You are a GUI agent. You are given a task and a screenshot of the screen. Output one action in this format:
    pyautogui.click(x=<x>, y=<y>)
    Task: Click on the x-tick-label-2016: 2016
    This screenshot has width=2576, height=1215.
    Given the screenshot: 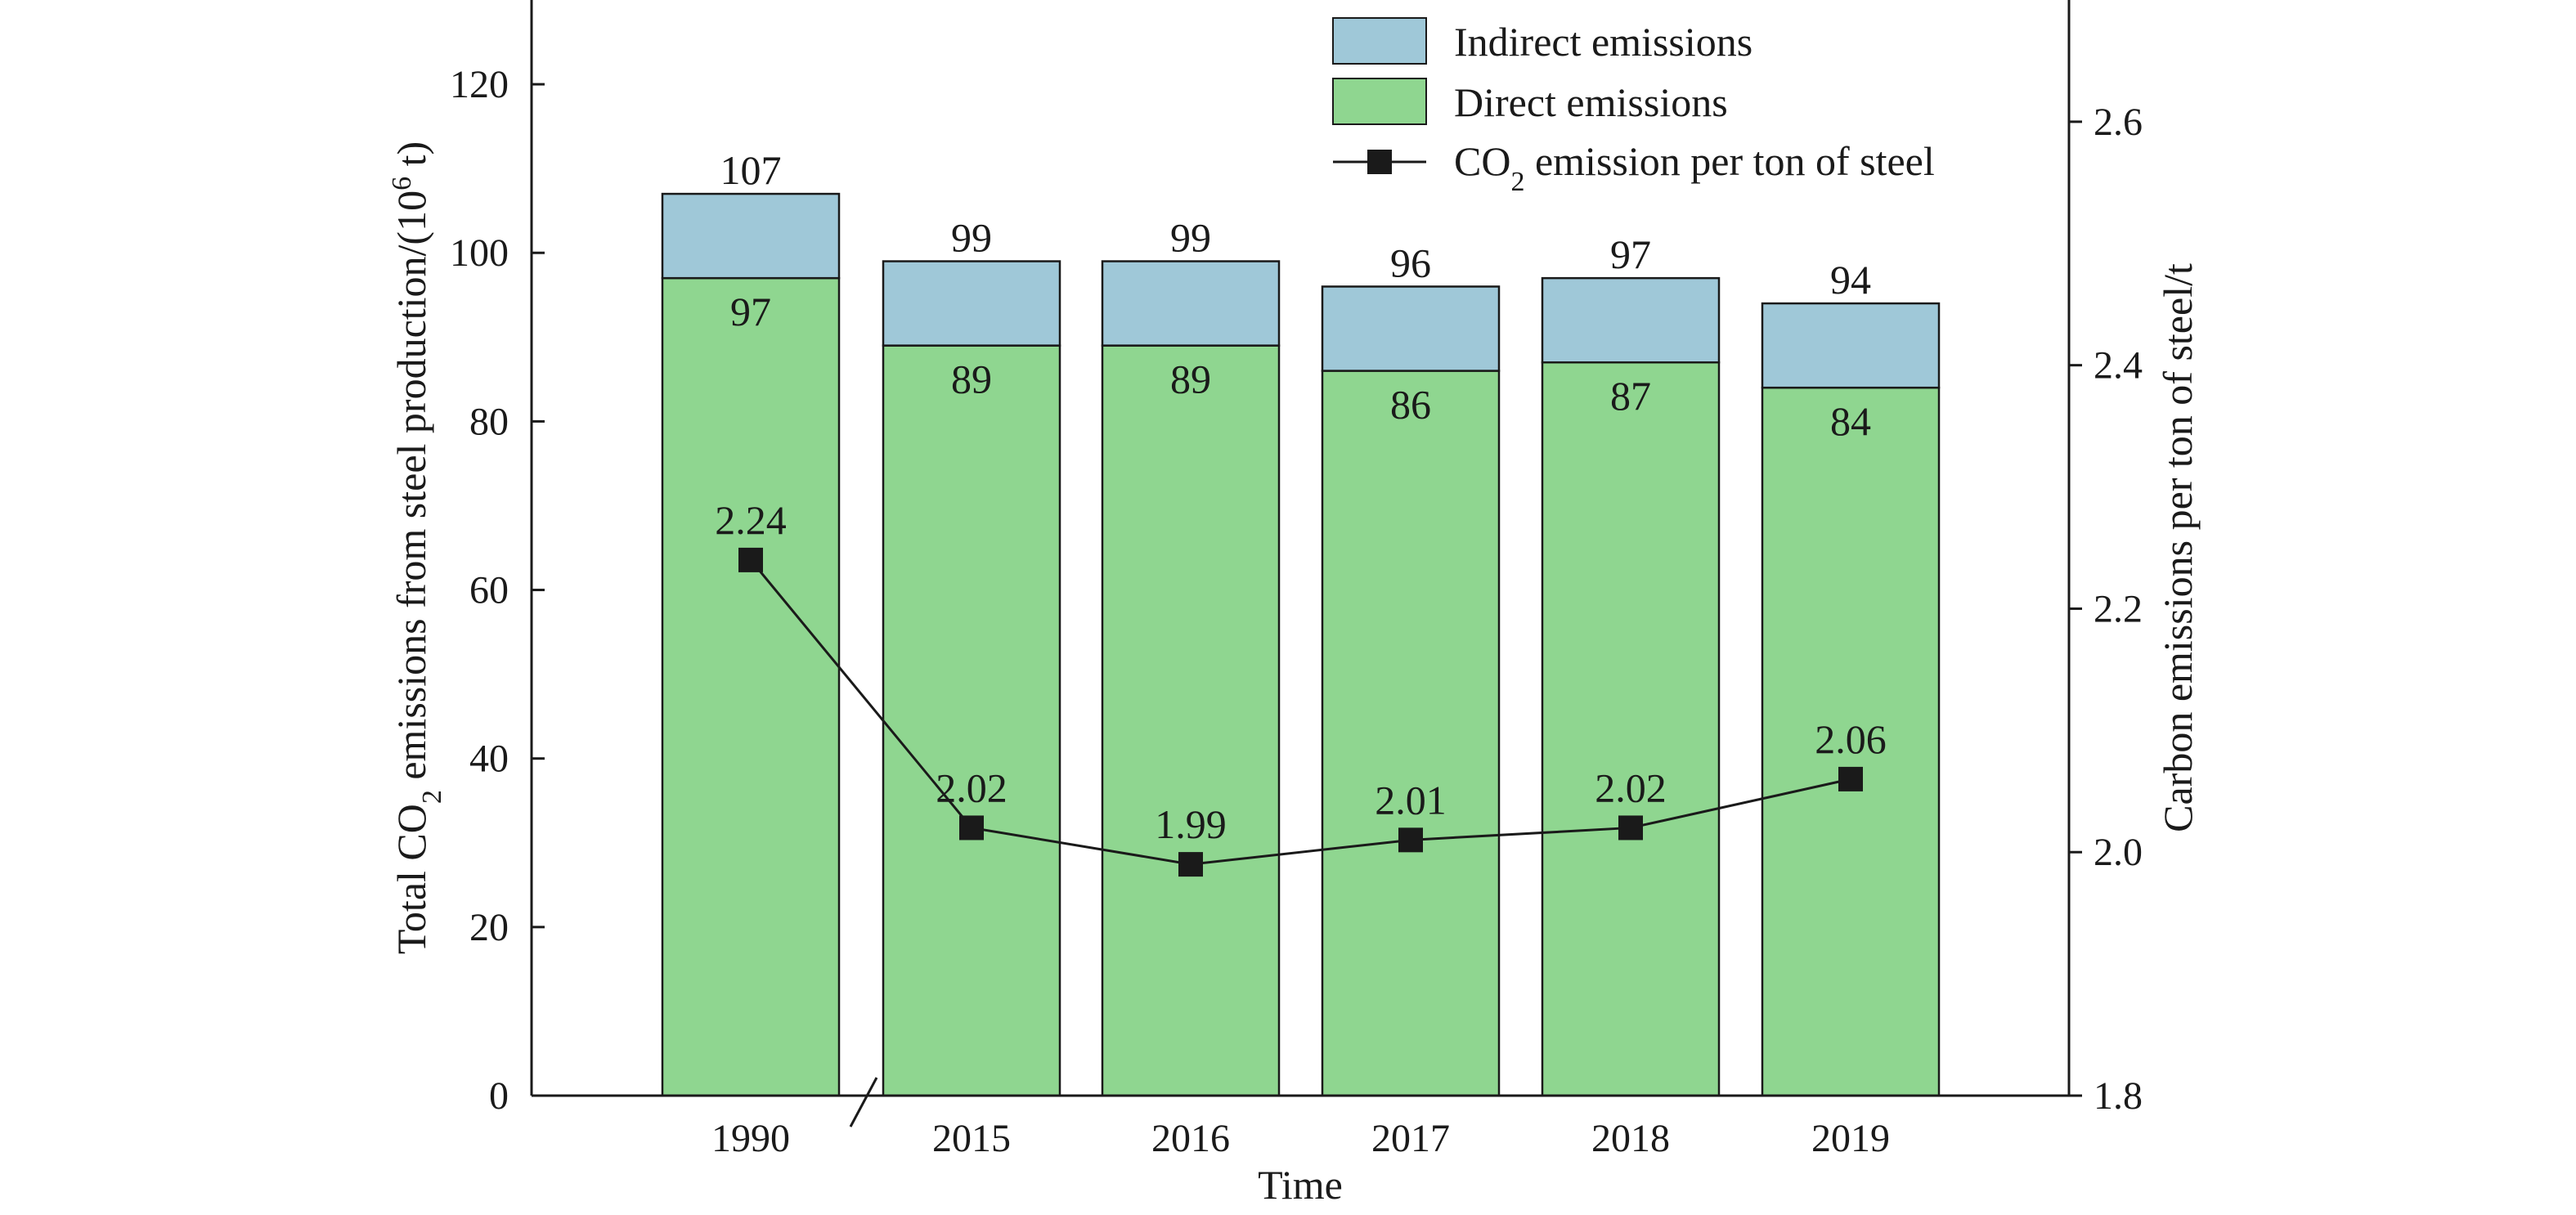 What is the action you would take?
    pyautogui.click(x=1190, y=1138)
    